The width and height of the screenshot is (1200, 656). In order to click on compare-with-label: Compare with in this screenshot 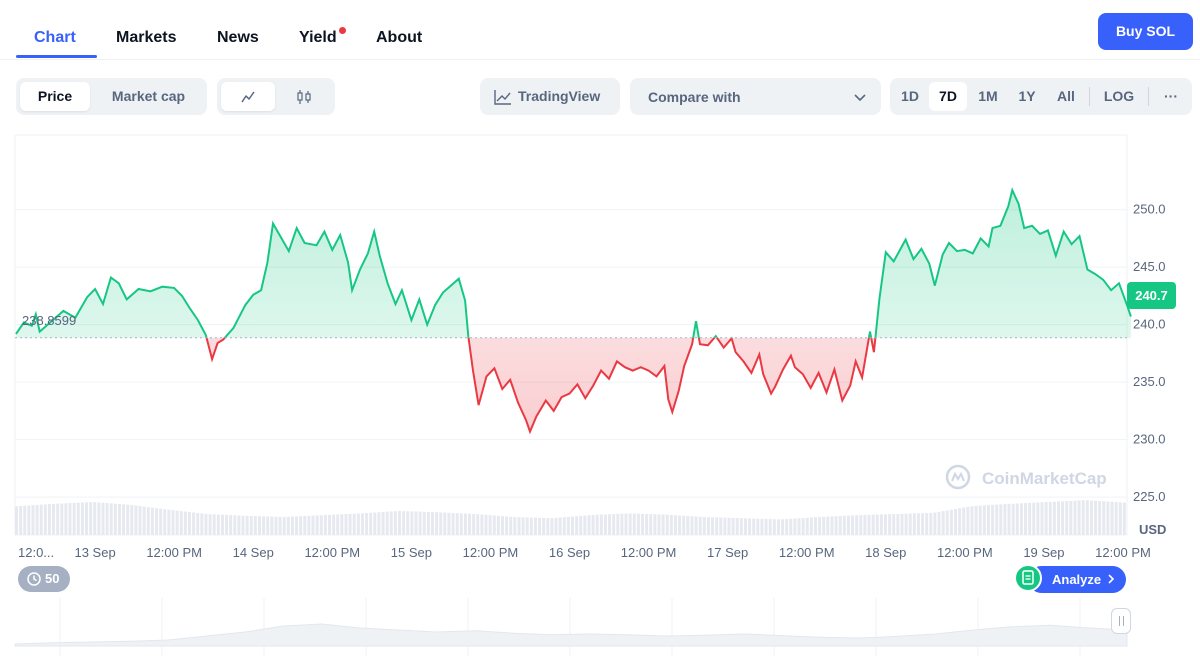, I will do `click(694, 97)`.